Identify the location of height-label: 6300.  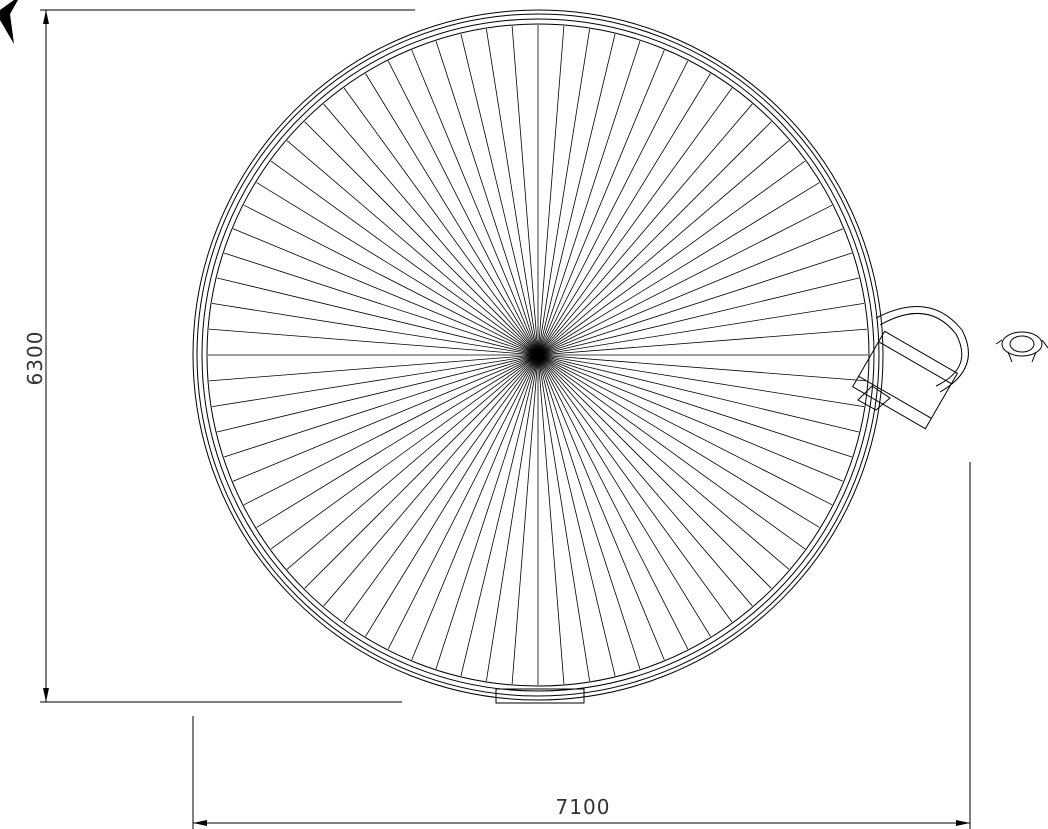
(35, 358).